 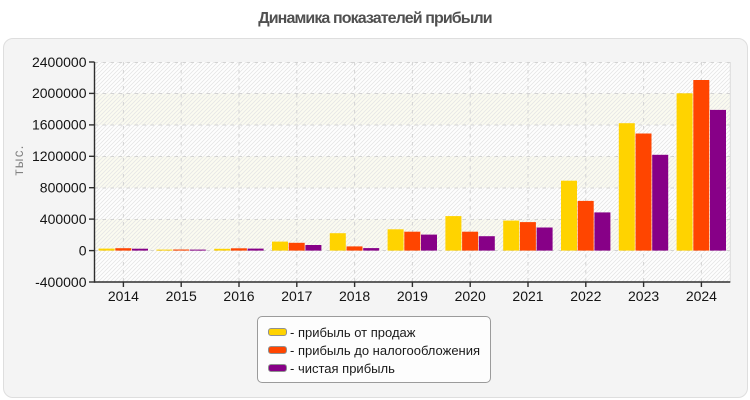 What do you see at coordinates (527, 296) in the screenshot?
I see `svg-text: 2021` at bounding box center [527, 296].